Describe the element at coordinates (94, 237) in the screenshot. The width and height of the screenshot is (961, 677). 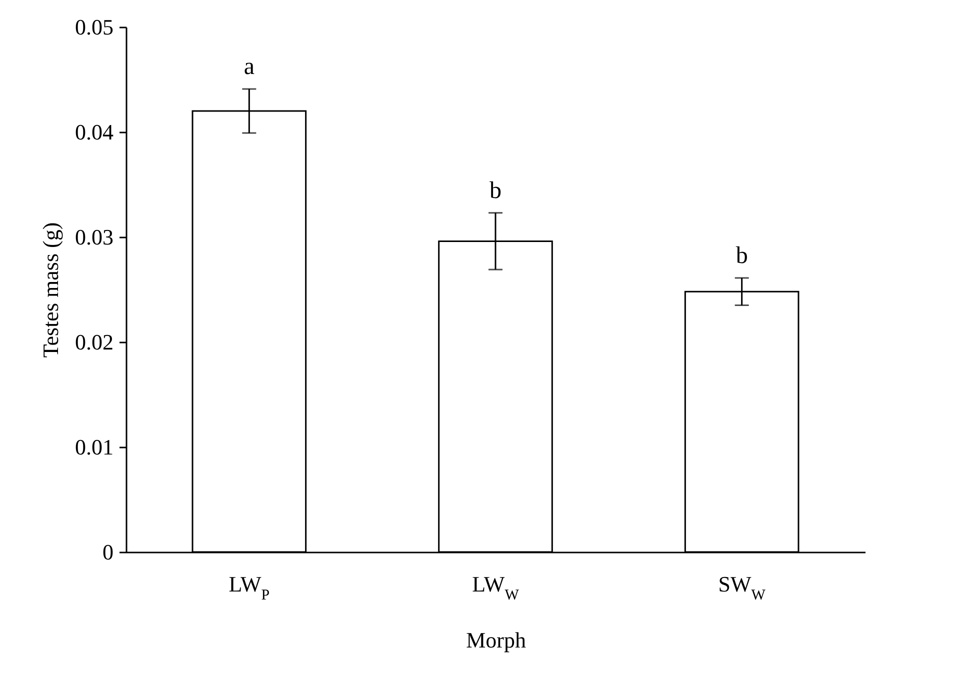
I see `y-tick-label: 0.03` at that location.